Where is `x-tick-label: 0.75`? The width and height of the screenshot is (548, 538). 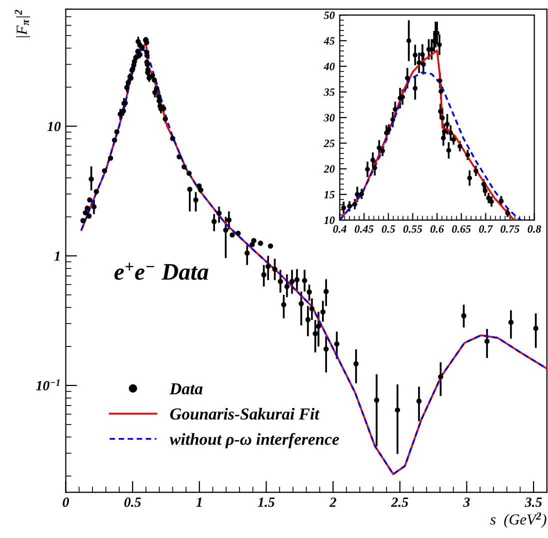
x-tick-label: 0.75 is located at coordinates (510, 229).